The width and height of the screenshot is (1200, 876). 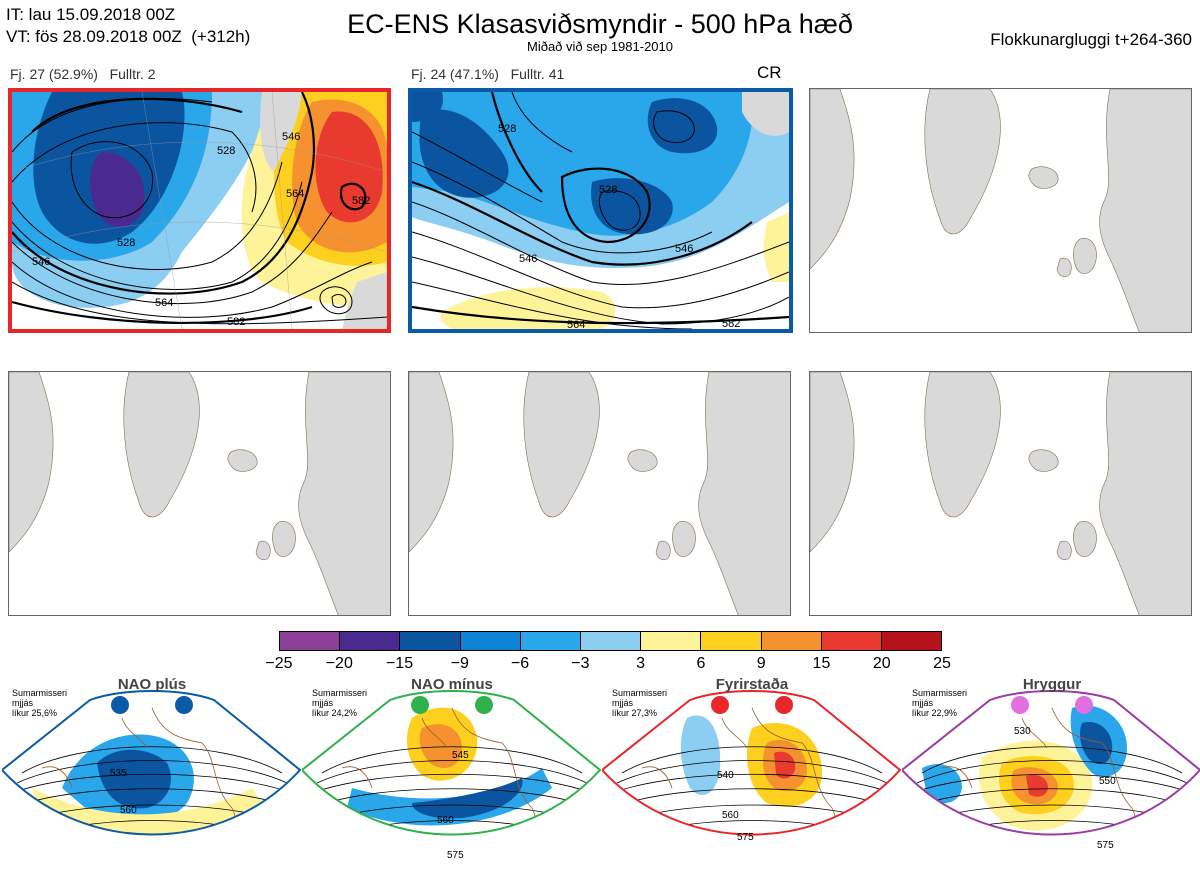 What do you see at coordinates (151, 763) in the screenshot?
I see `regime-map: 535 560` at bounding box center [151, 763].